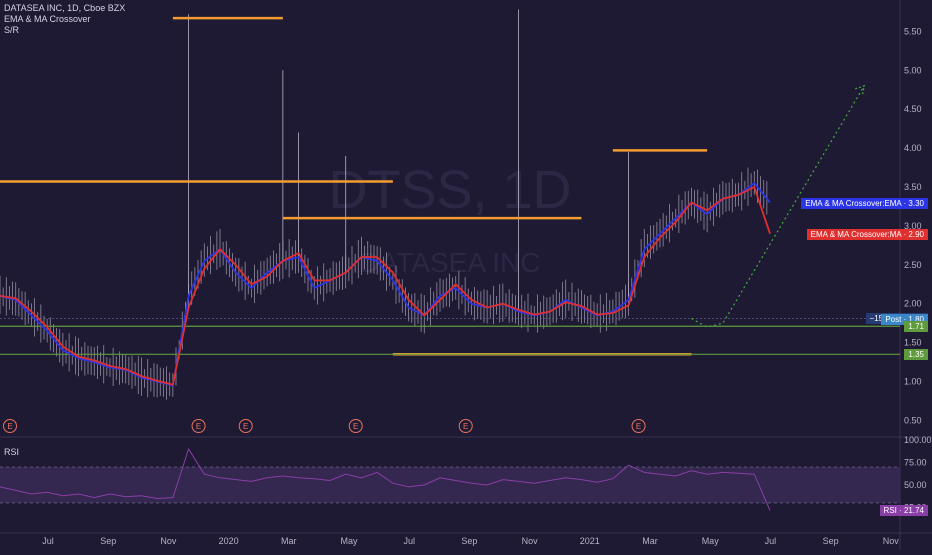 This screenshot has height=555, width=932. Describe the element at coordinates (831, 541) in the screenshot. I see `x-tick-label-13: Sep` at that location.